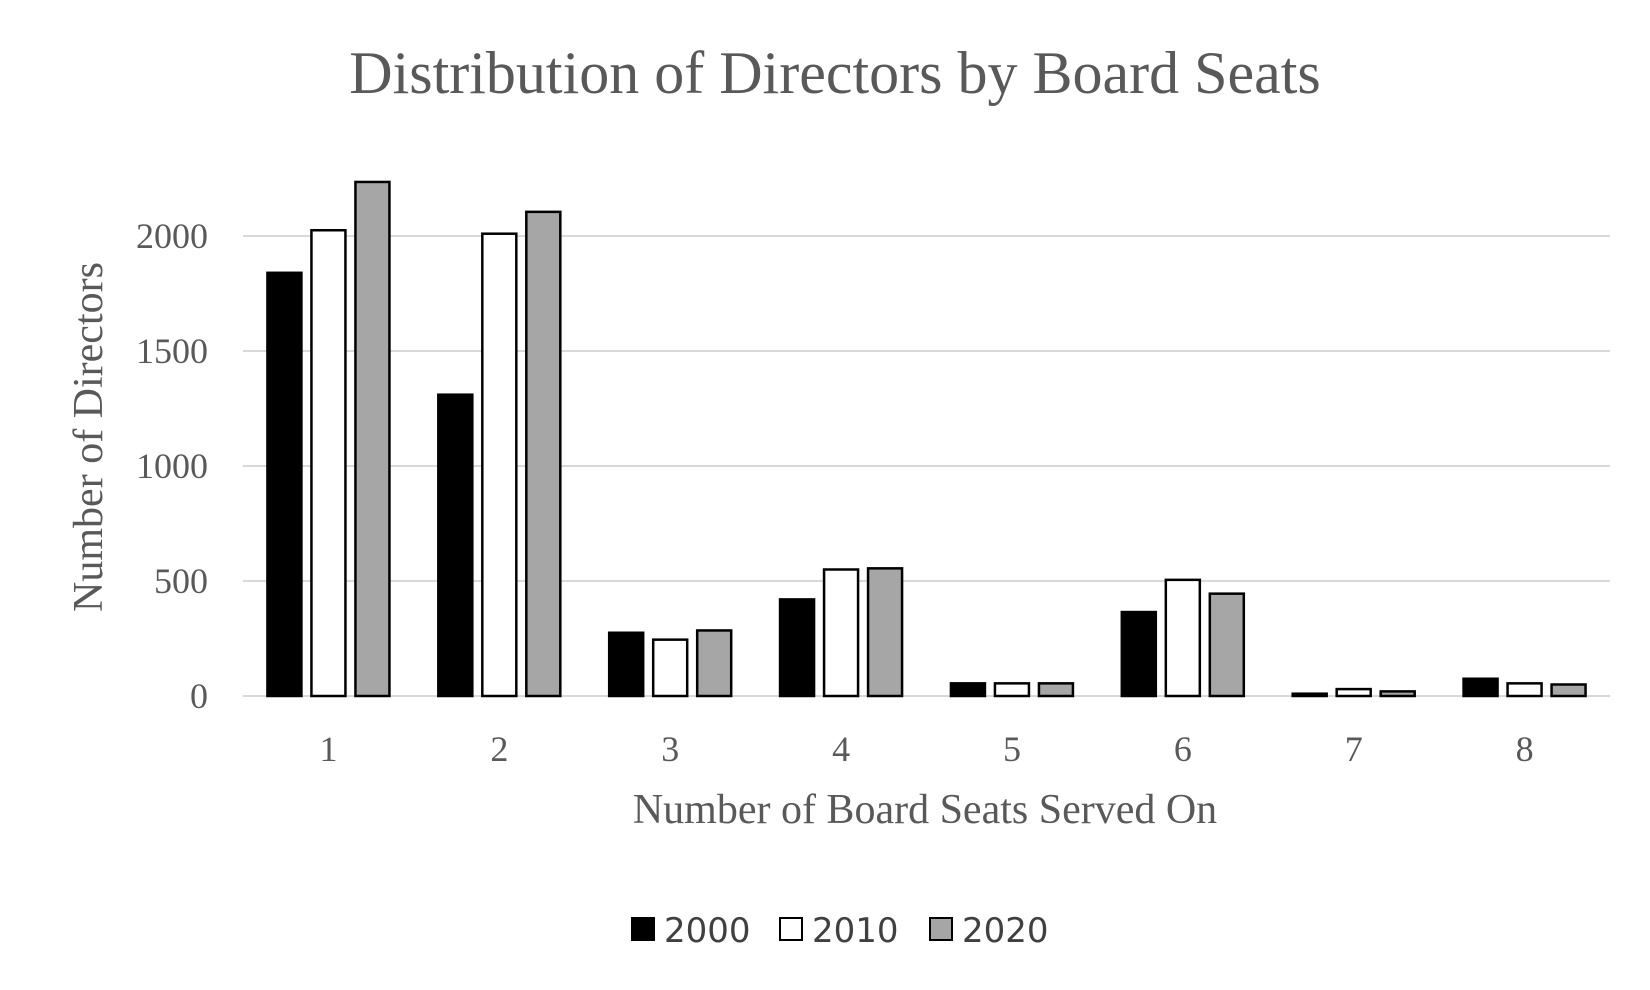 Image resolution: width=1650 pixels, height=990 pixels. I want to click on y-axis-ticks: 0 500 1000 1500 2000, so click(172, 466).